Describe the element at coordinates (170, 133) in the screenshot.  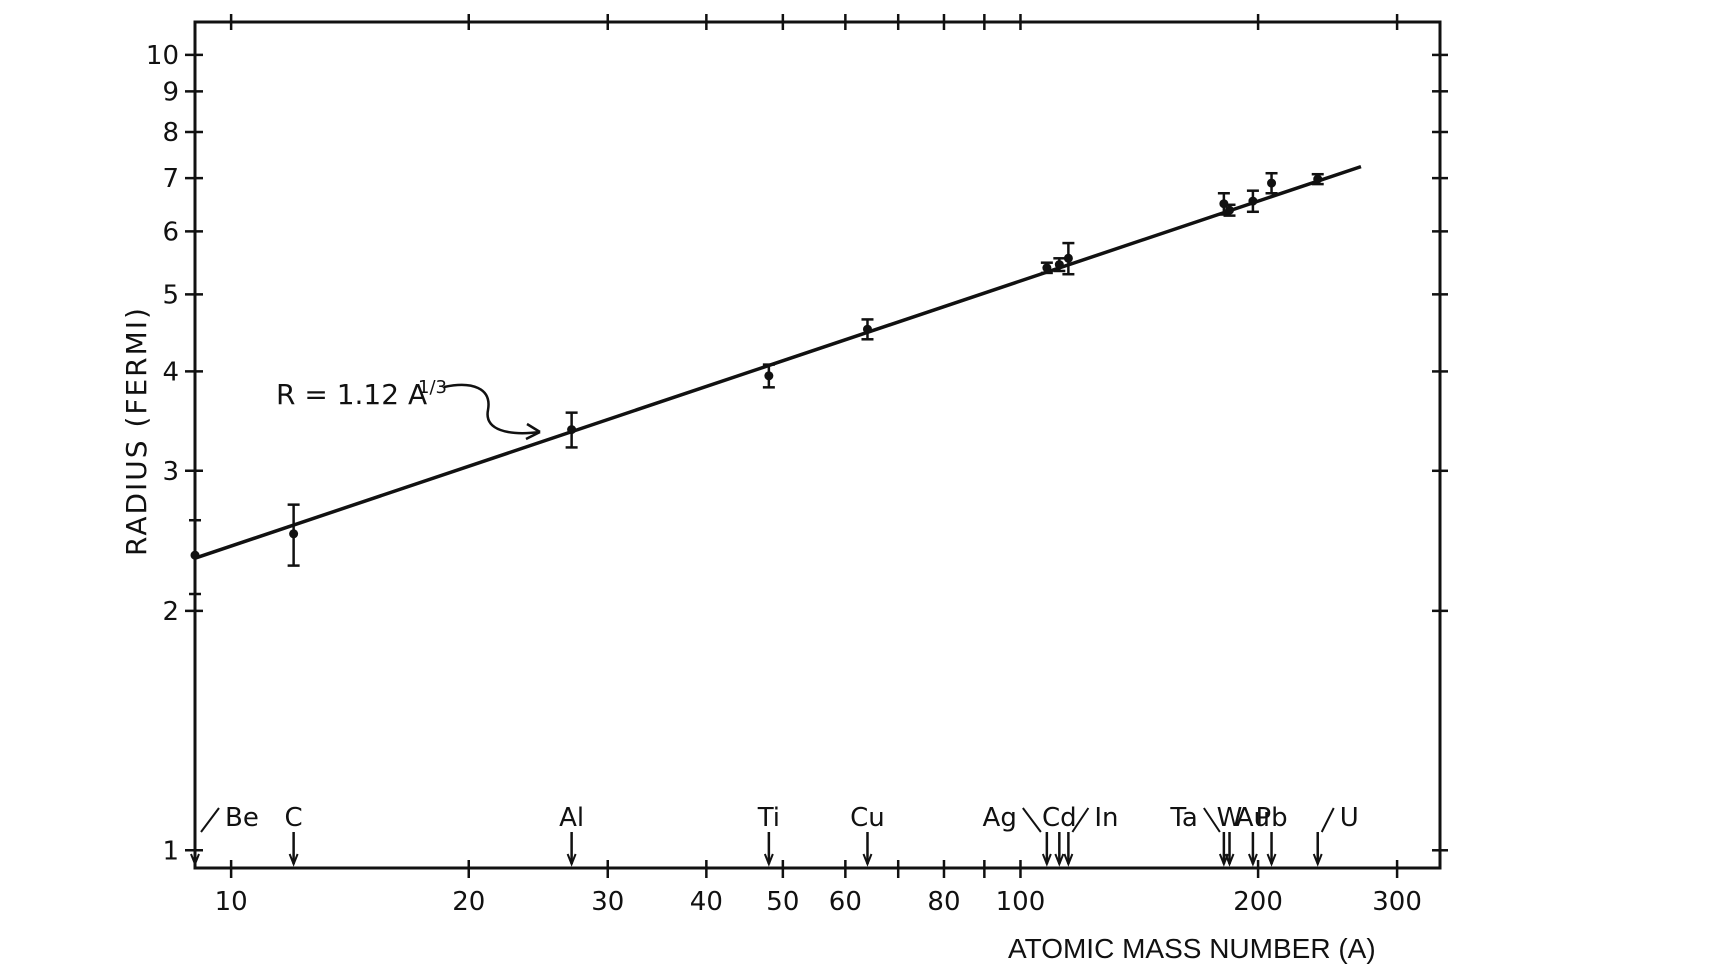
I see `y-tick-label: 8` at that location.